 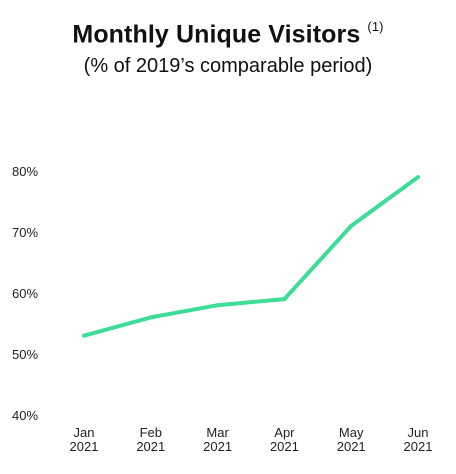 I want to click on y-axis: 40% 50% 60% 70% 80%, so click(x=25, y=293).